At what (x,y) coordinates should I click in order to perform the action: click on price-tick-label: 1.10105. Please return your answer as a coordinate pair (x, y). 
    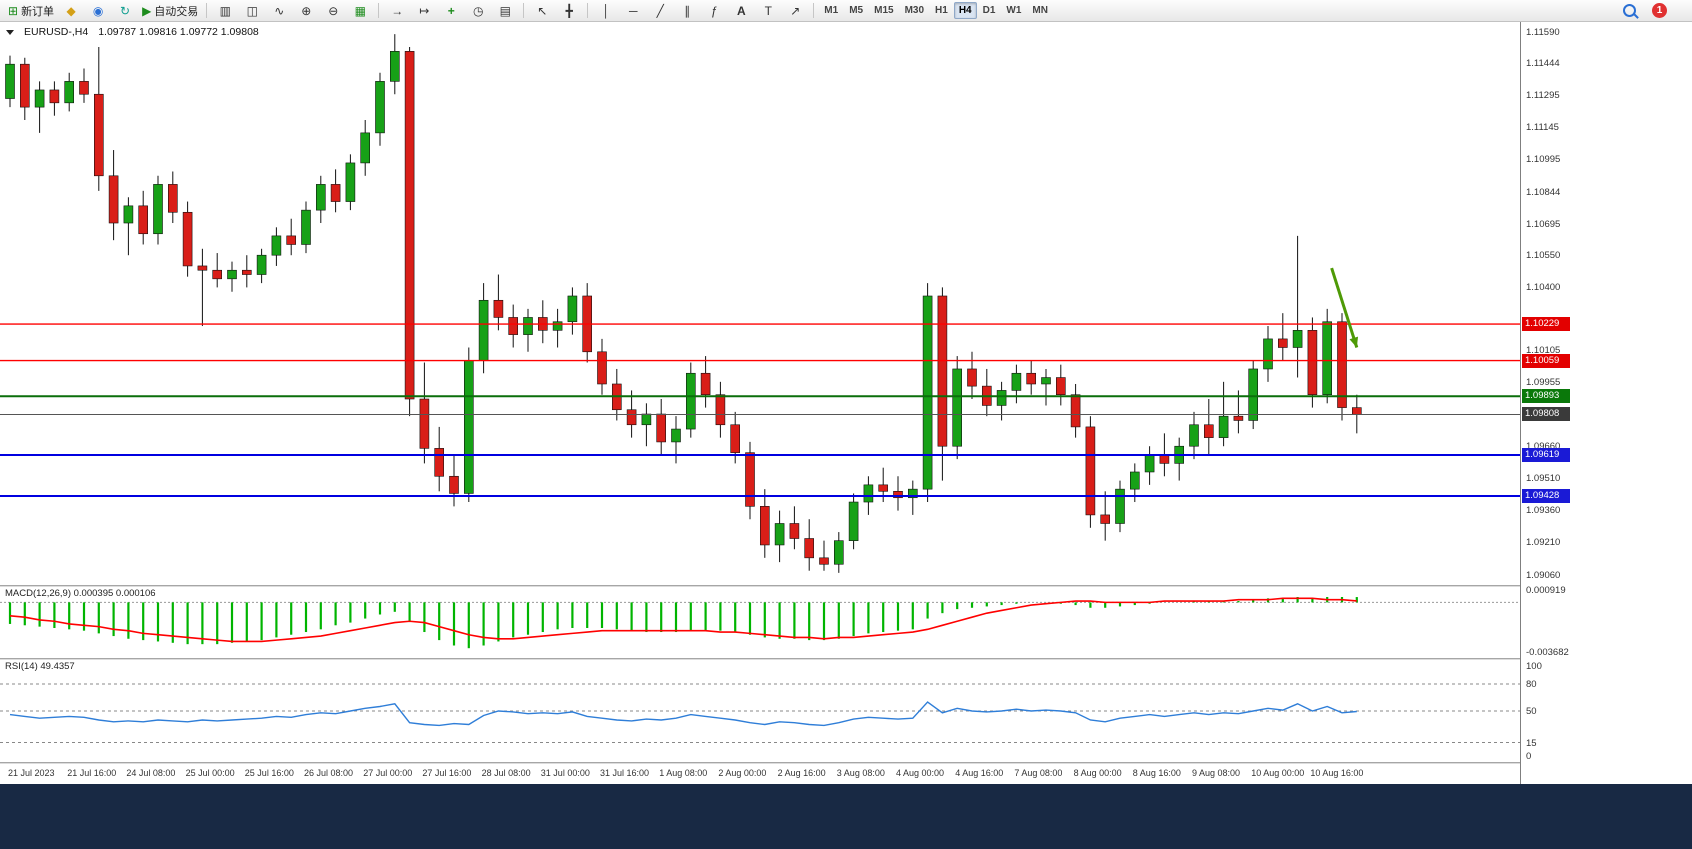
    Looking at the image, I should click on (1543, 351).